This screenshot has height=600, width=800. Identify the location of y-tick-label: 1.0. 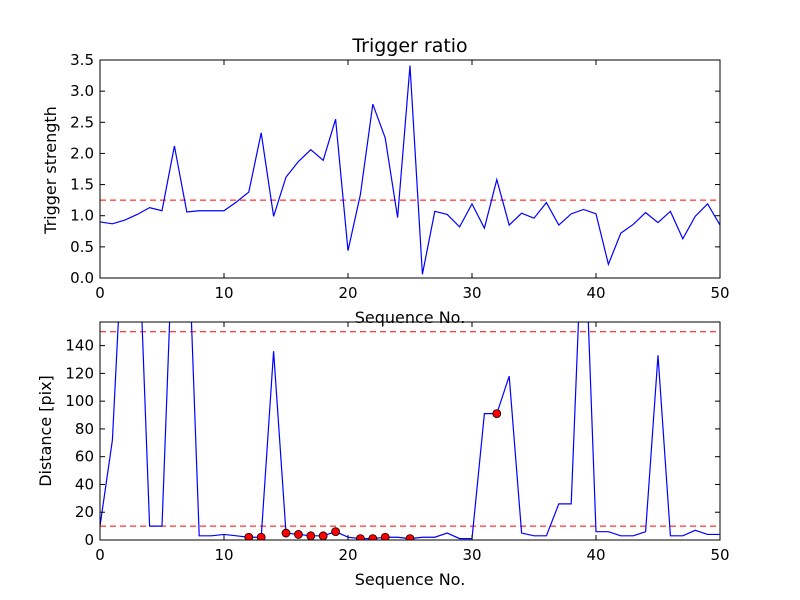
(82, 216).